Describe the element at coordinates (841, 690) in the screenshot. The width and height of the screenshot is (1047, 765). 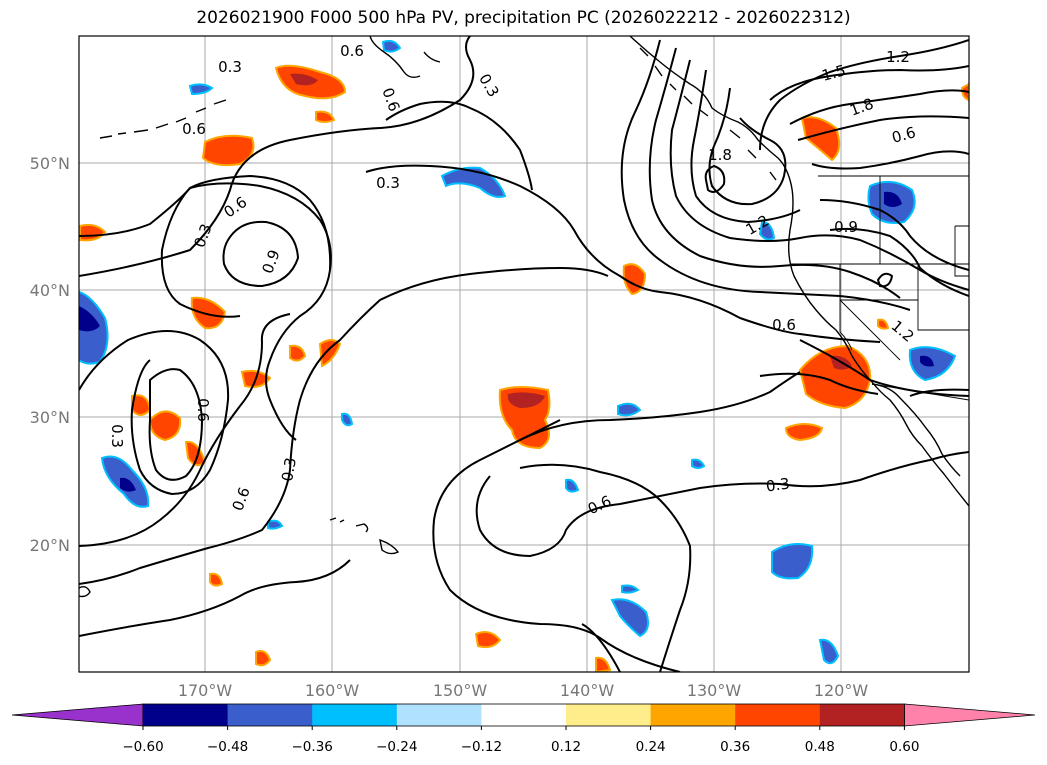
I see `lon-tick-label: 120°W` at that location.